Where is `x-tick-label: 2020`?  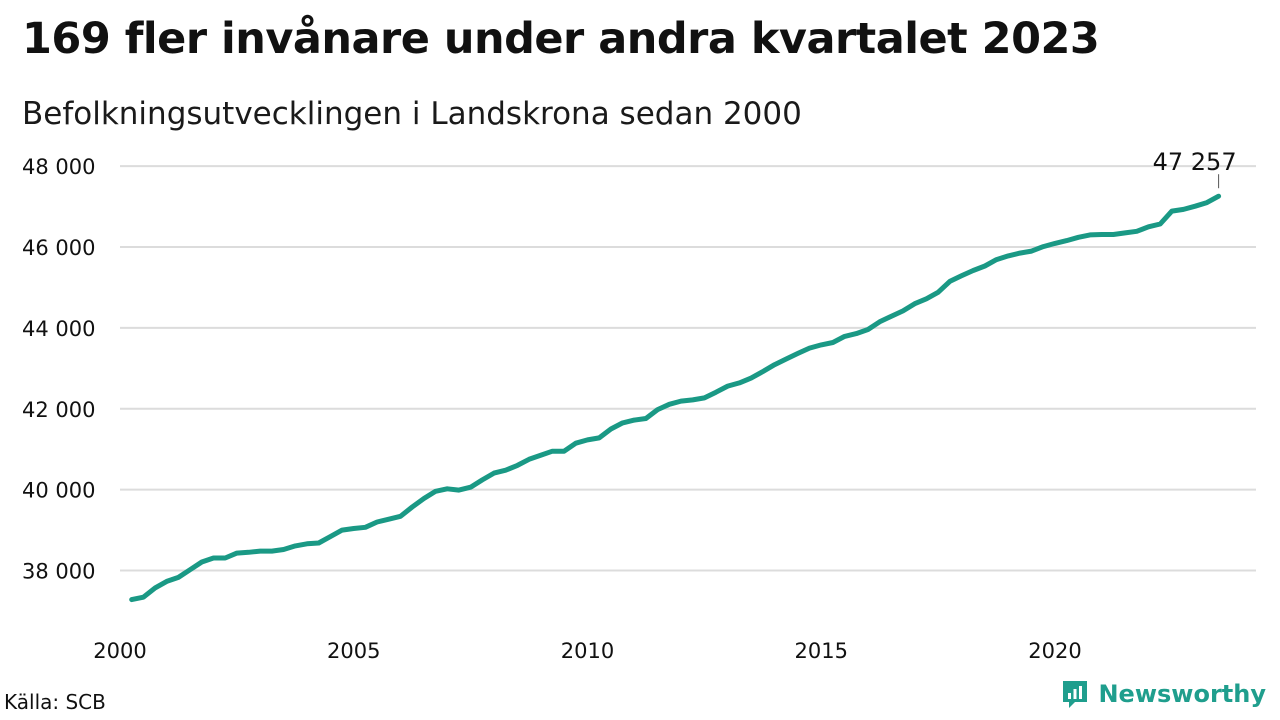
x-tick-label: 2020 is located at coordinates (1054, 651).